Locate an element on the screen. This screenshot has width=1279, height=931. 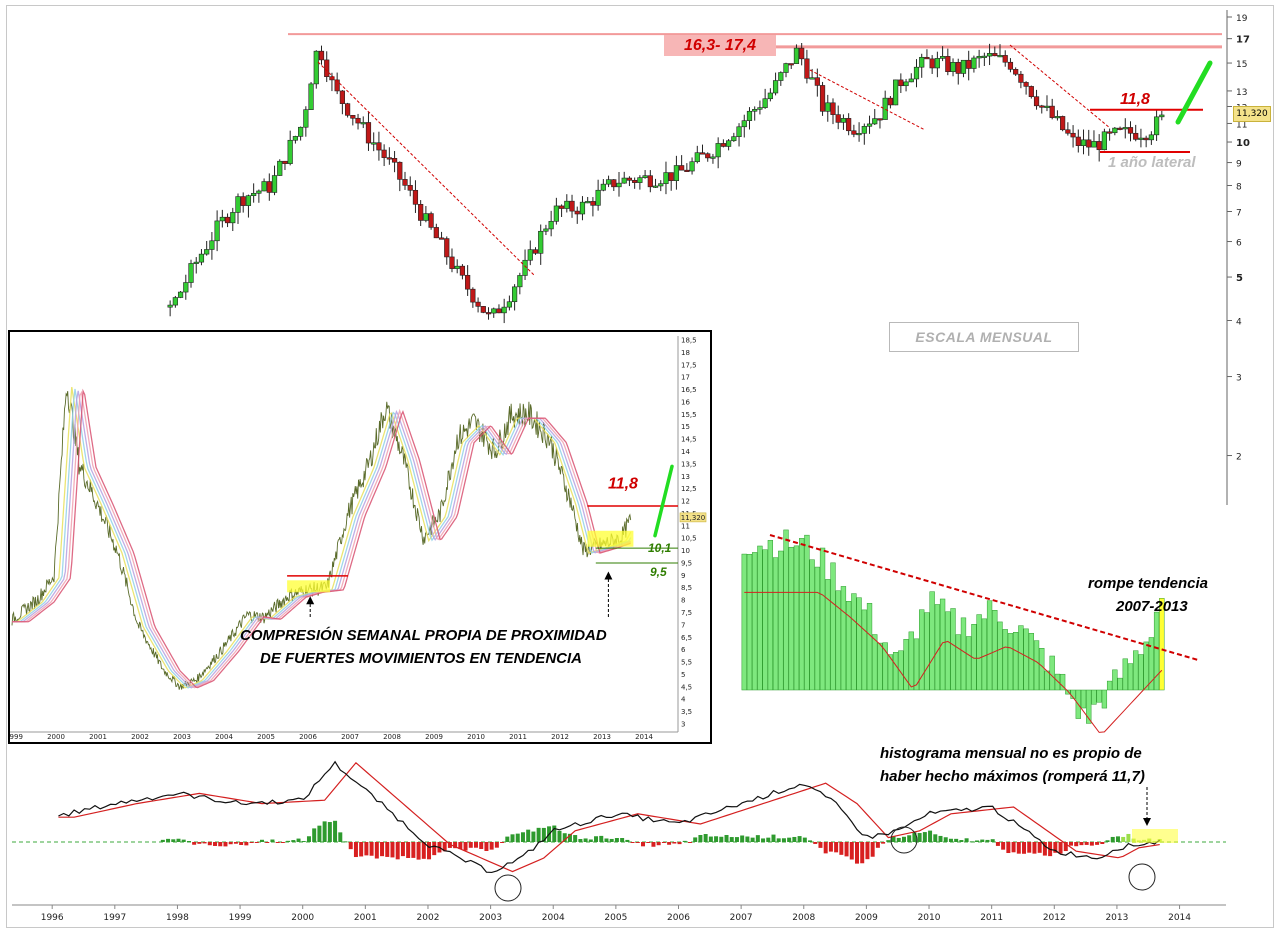
year-label: 2008 is located at coordinates (803, 918).